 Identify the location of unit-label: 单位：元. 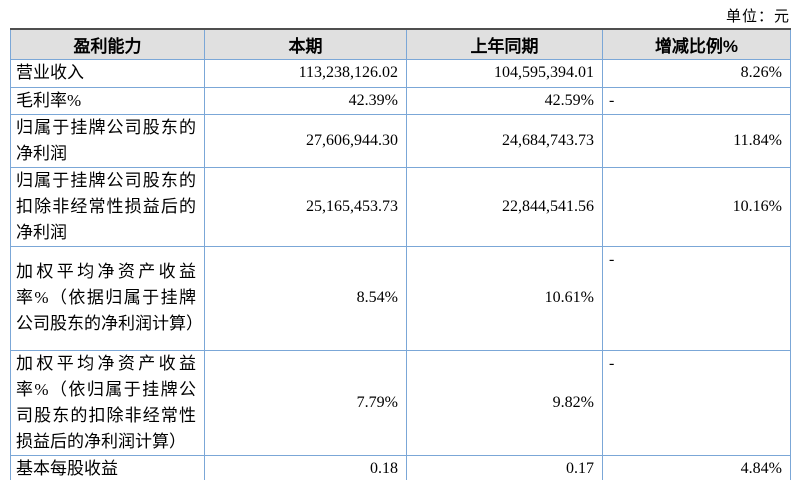
(757, 17).